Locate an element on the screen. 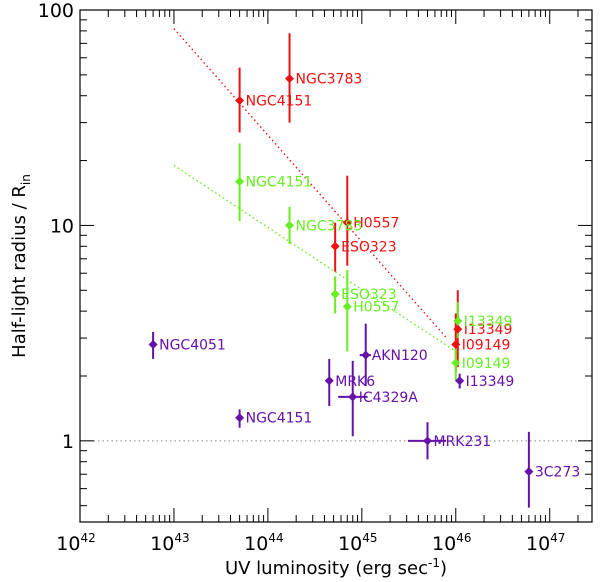 The height and width of the screenshot is (582, 600). purple-point-label: IC4329A is located at coordinates (389, 398).